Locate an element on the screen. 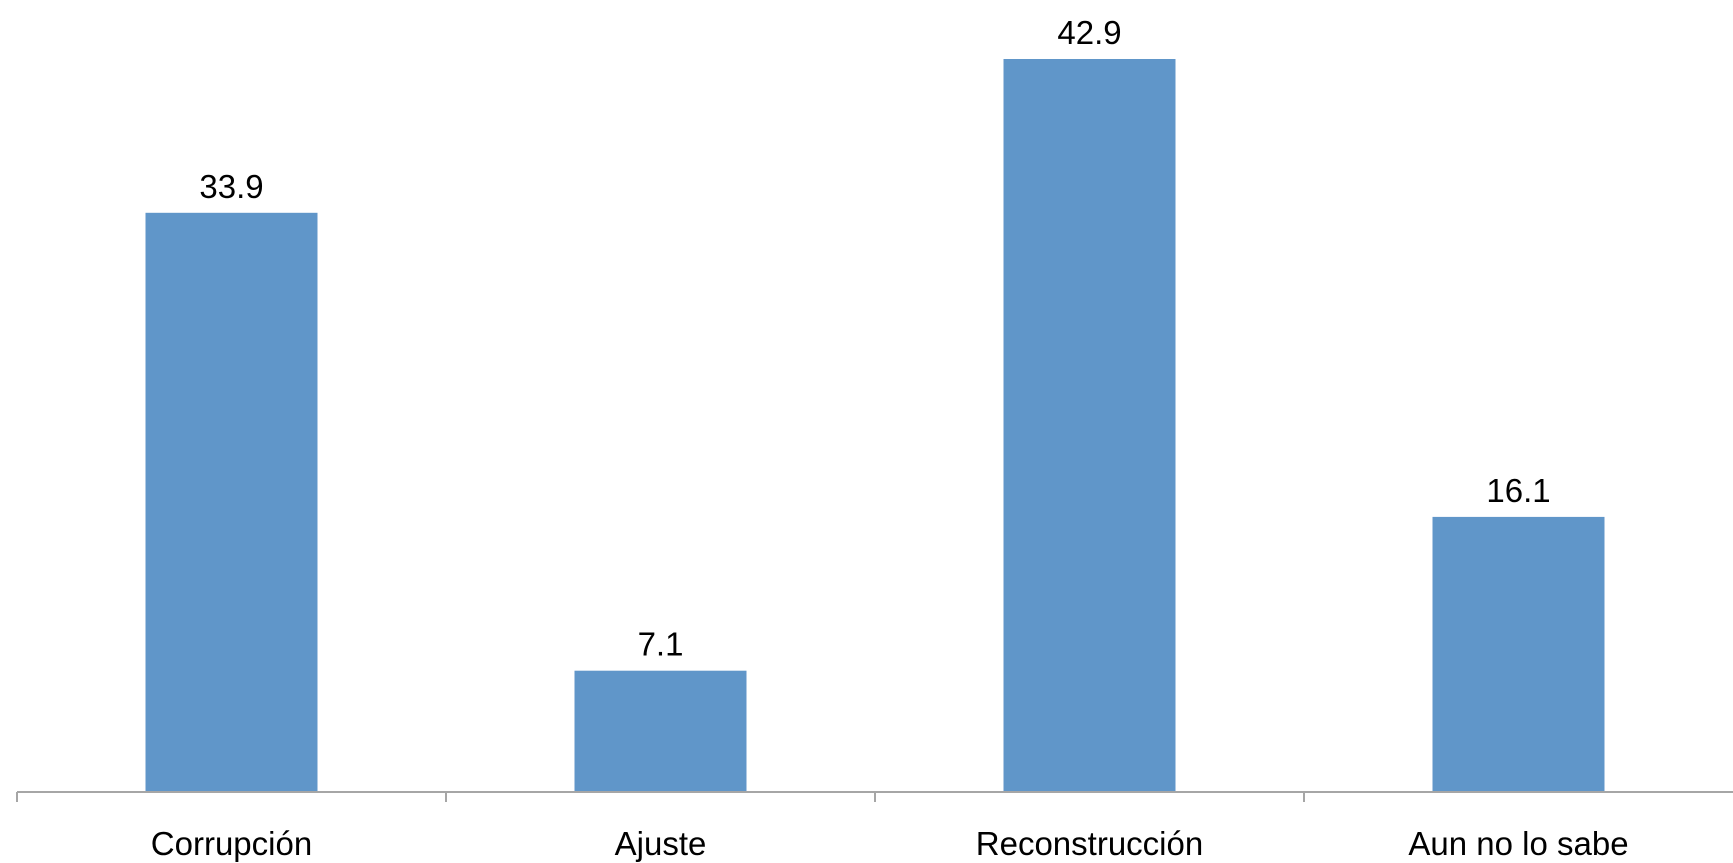  x-axis is located at coordinates (874, 796).